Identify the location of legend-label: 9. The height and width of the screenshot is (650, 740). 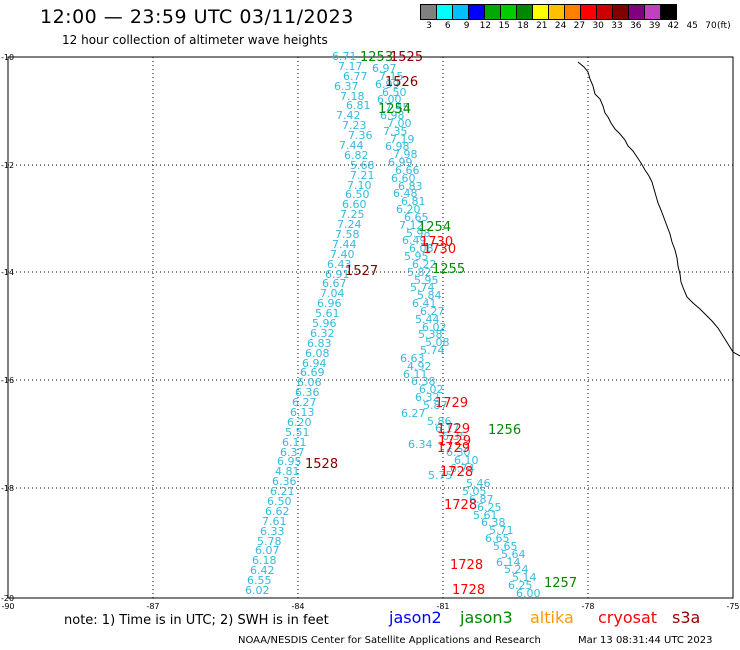
(466, 26).